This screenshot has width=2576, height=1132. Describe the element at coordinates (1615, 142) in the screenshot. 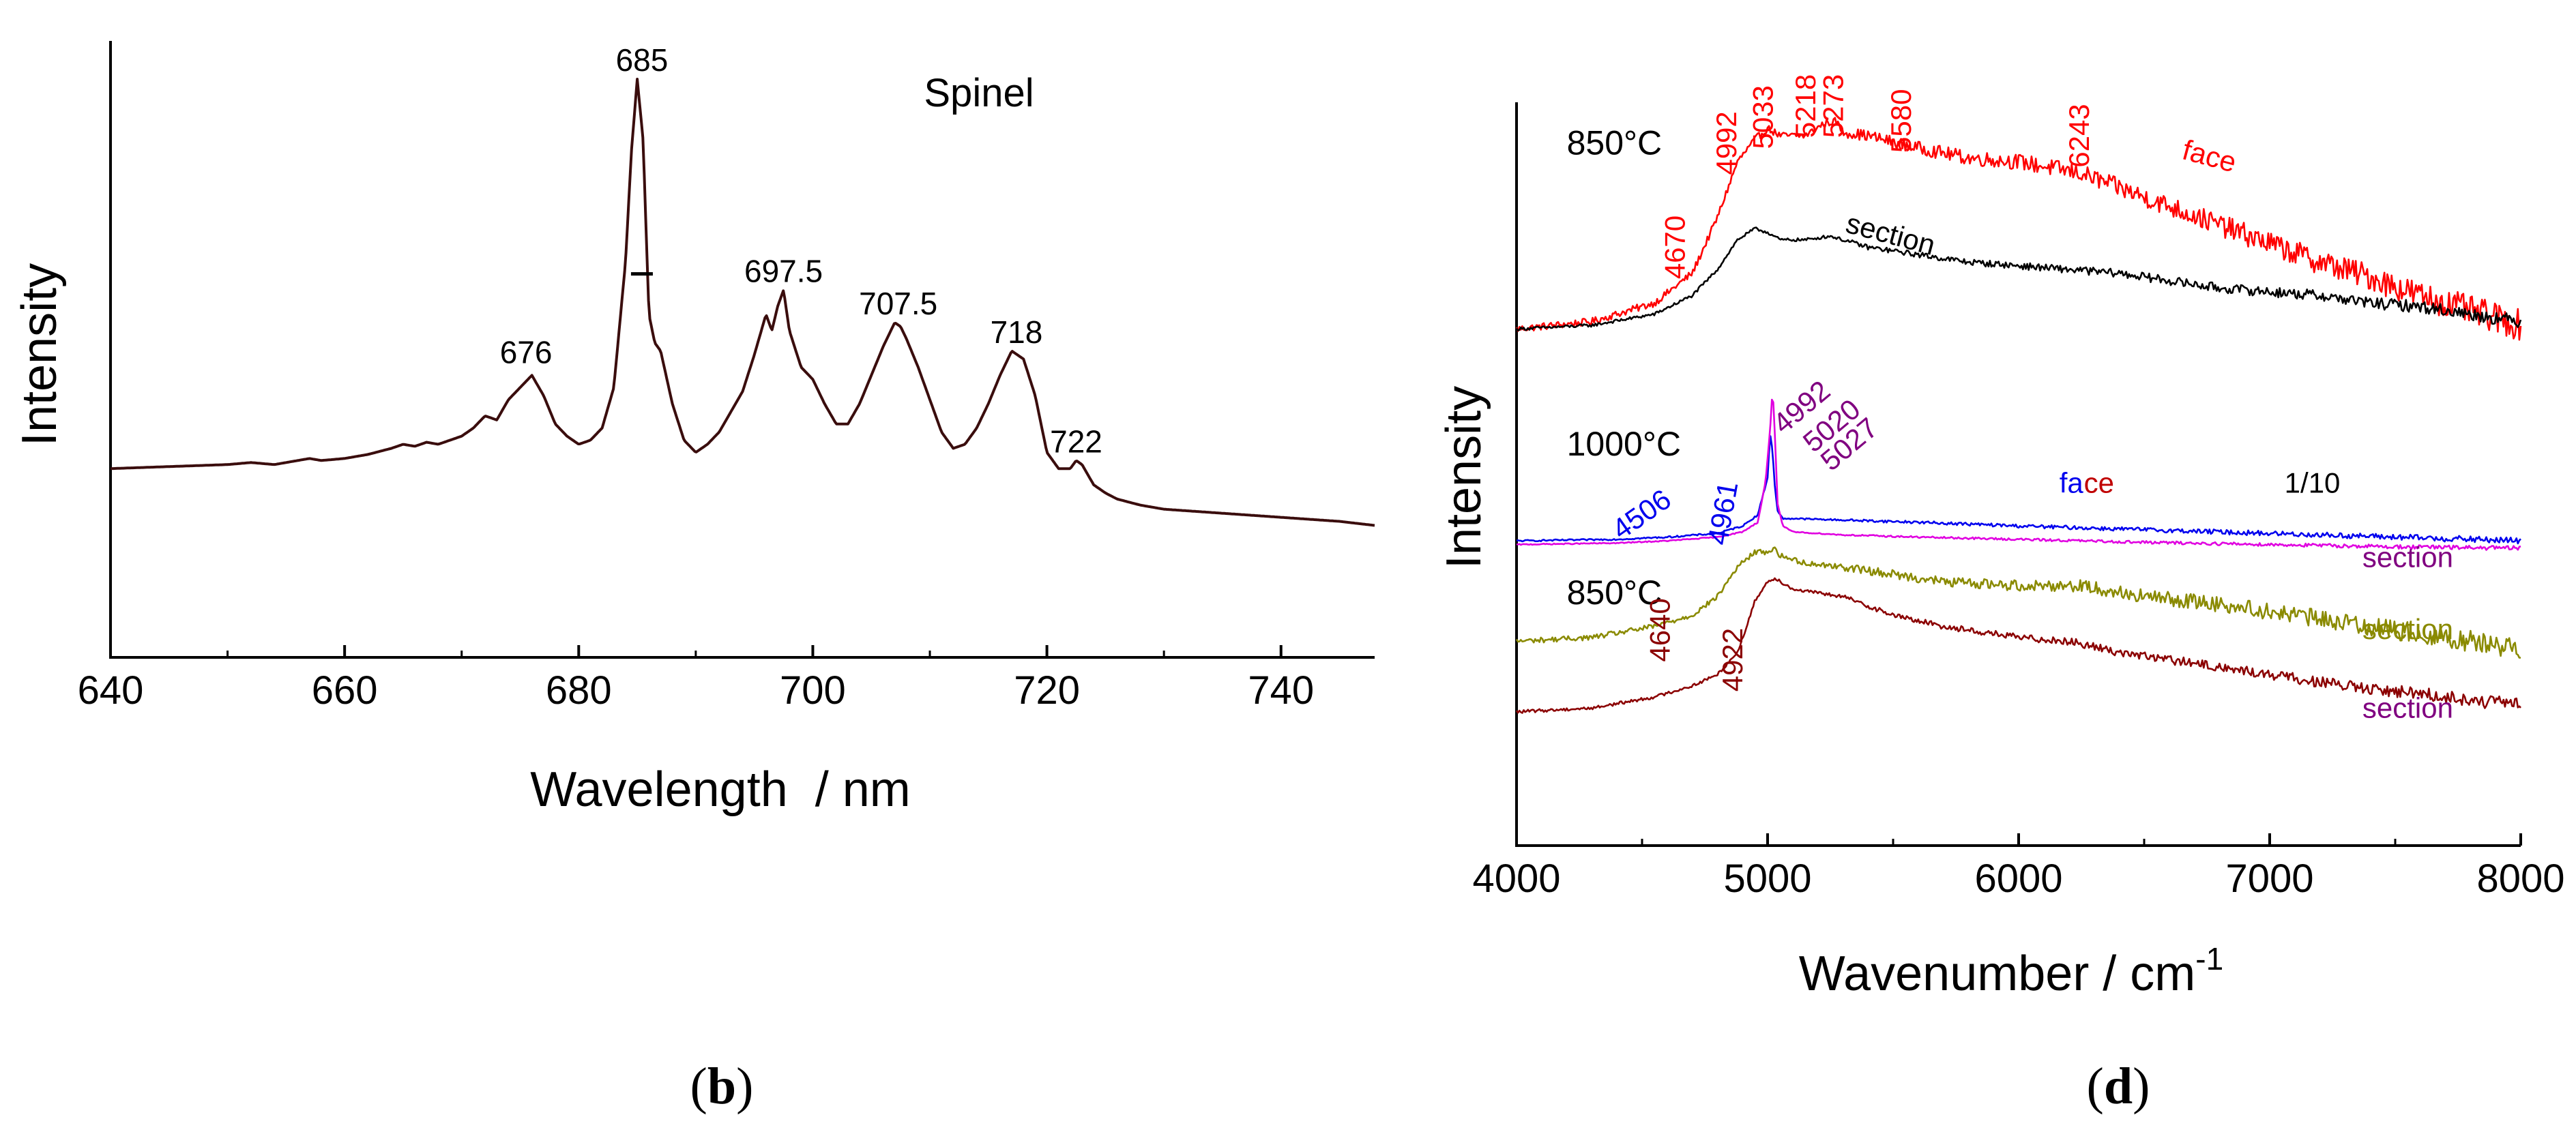

I see `panel-d-temperature-label-0: 850°C` at that location.